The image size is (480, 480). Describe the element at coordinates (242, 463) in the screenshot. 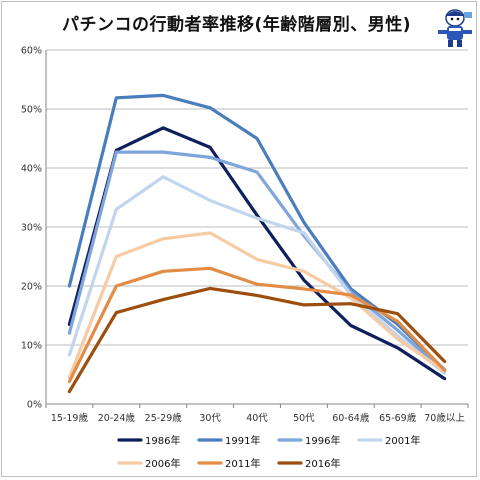

I see `legend-label: 2011年` at that location.